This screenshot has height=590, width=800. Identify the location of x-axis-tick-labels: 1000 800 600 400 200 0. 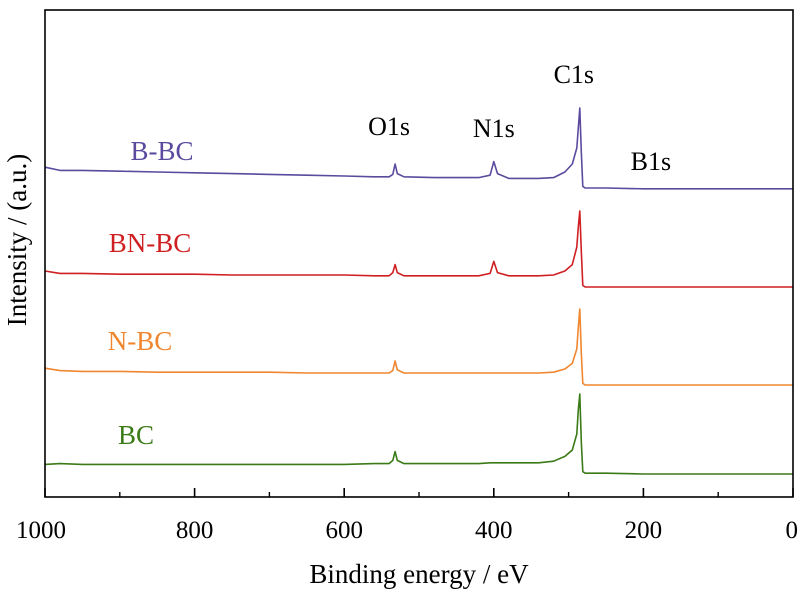
(407, 530).